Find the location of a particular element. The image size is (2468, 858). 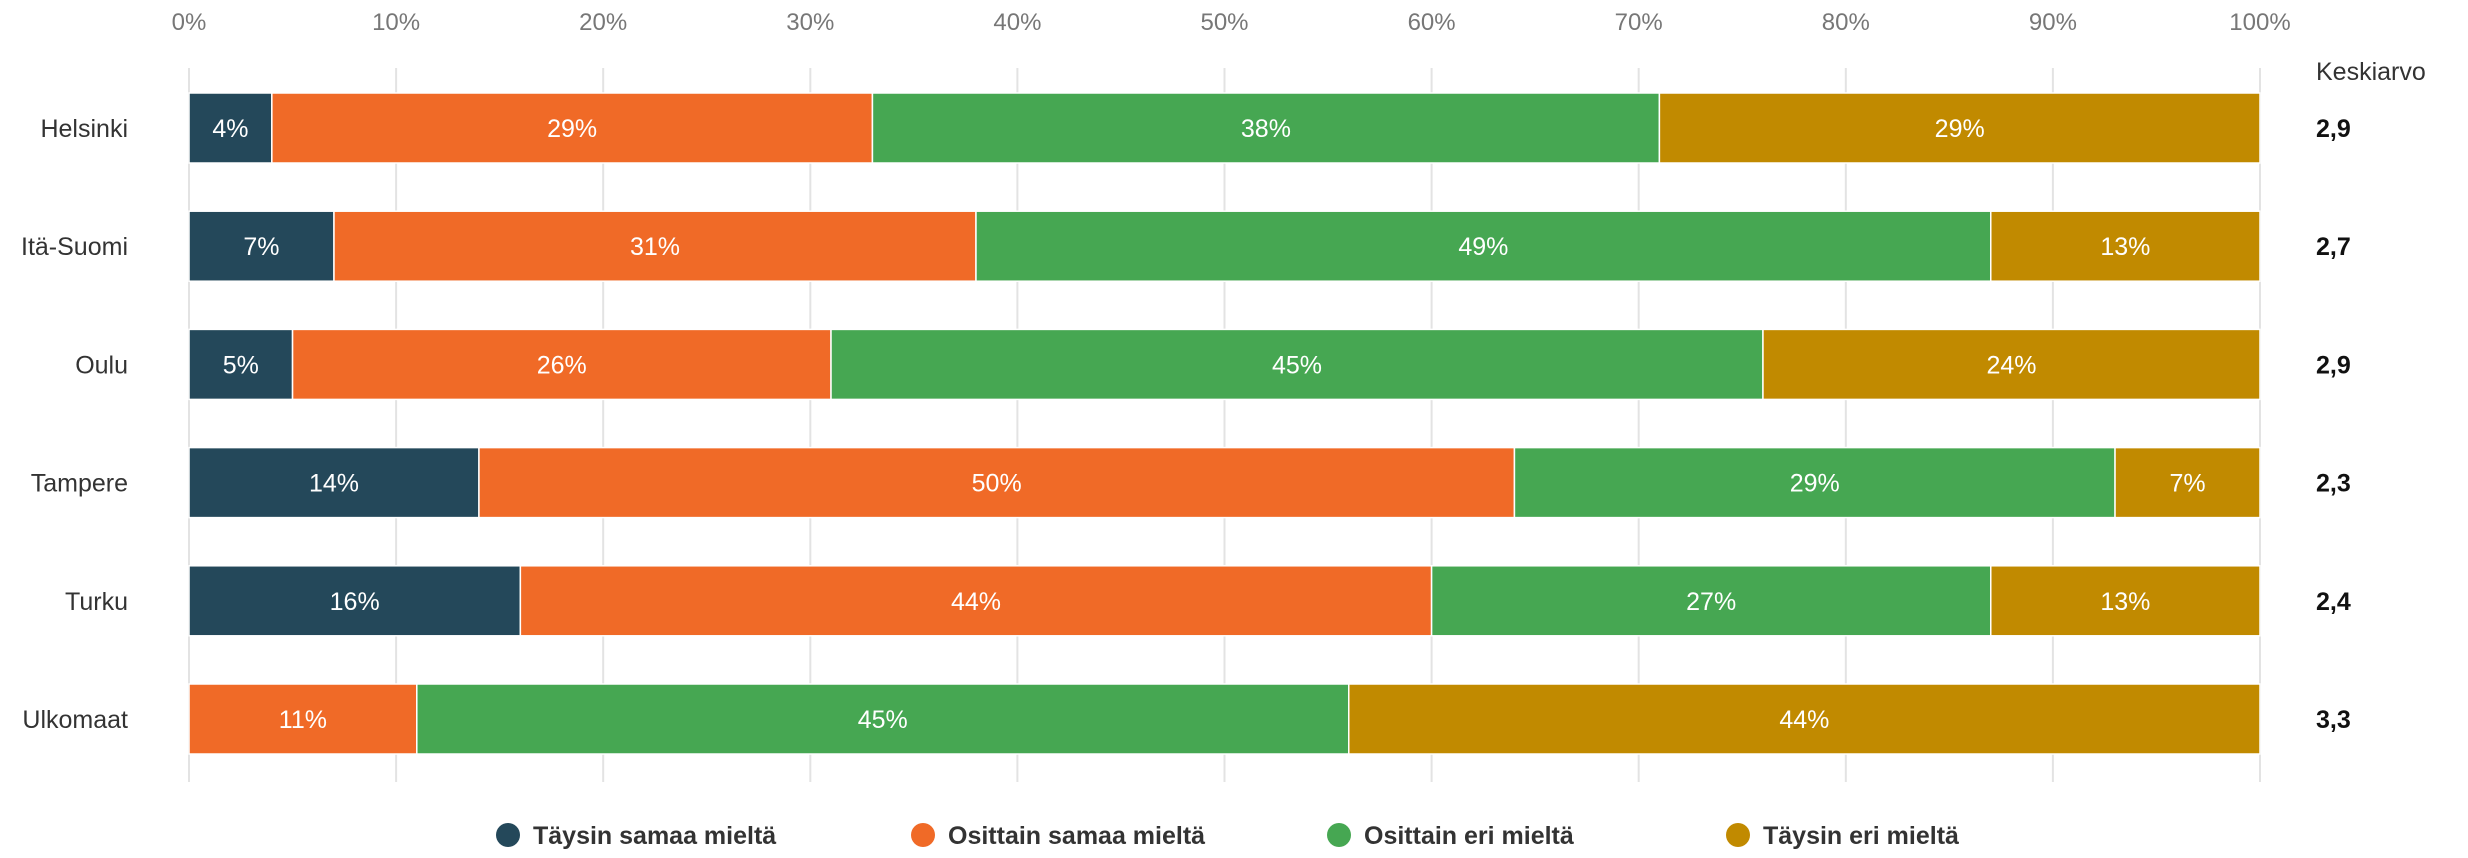

average-value: 2,7 is located at coordinates (2333, 247).